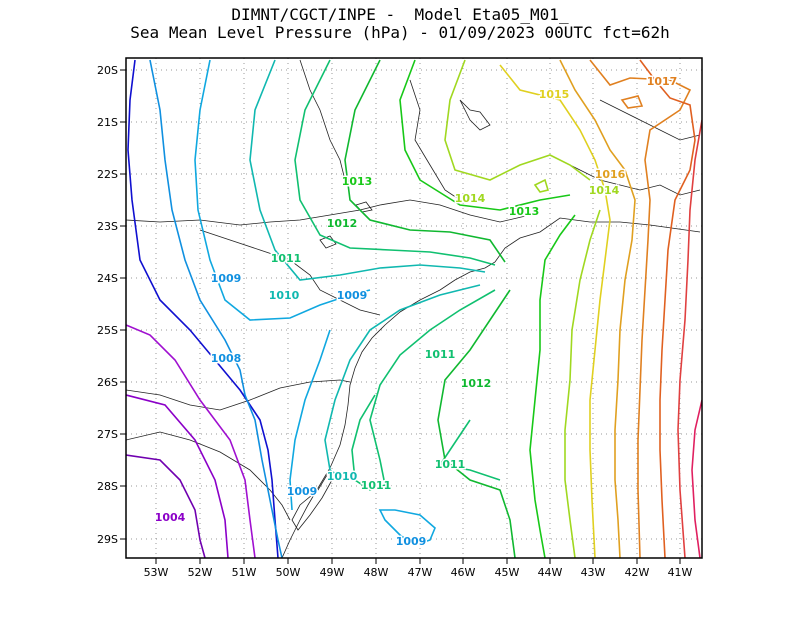 This screenshot has height=618, width=800. What do you see at coordinates (200, 572) in the screenshot?
I see `lon-tick-label: 52W` at bounding box center [200, 572].